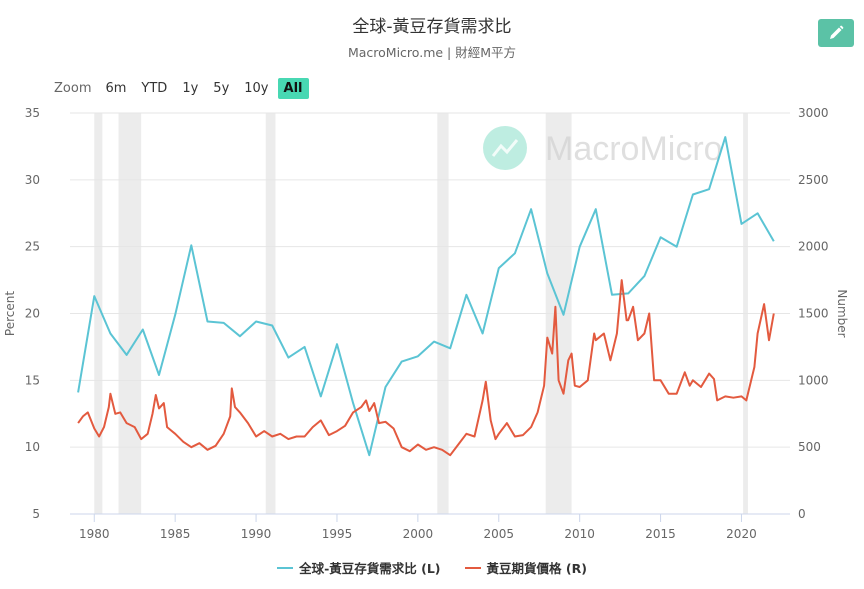 The width and height of the screenshot is (864, 589). What do you see at coordinates (813, 180) in the screenshot?
I see `y-right-tick-label: 2500` at bounding box center [813, 180].